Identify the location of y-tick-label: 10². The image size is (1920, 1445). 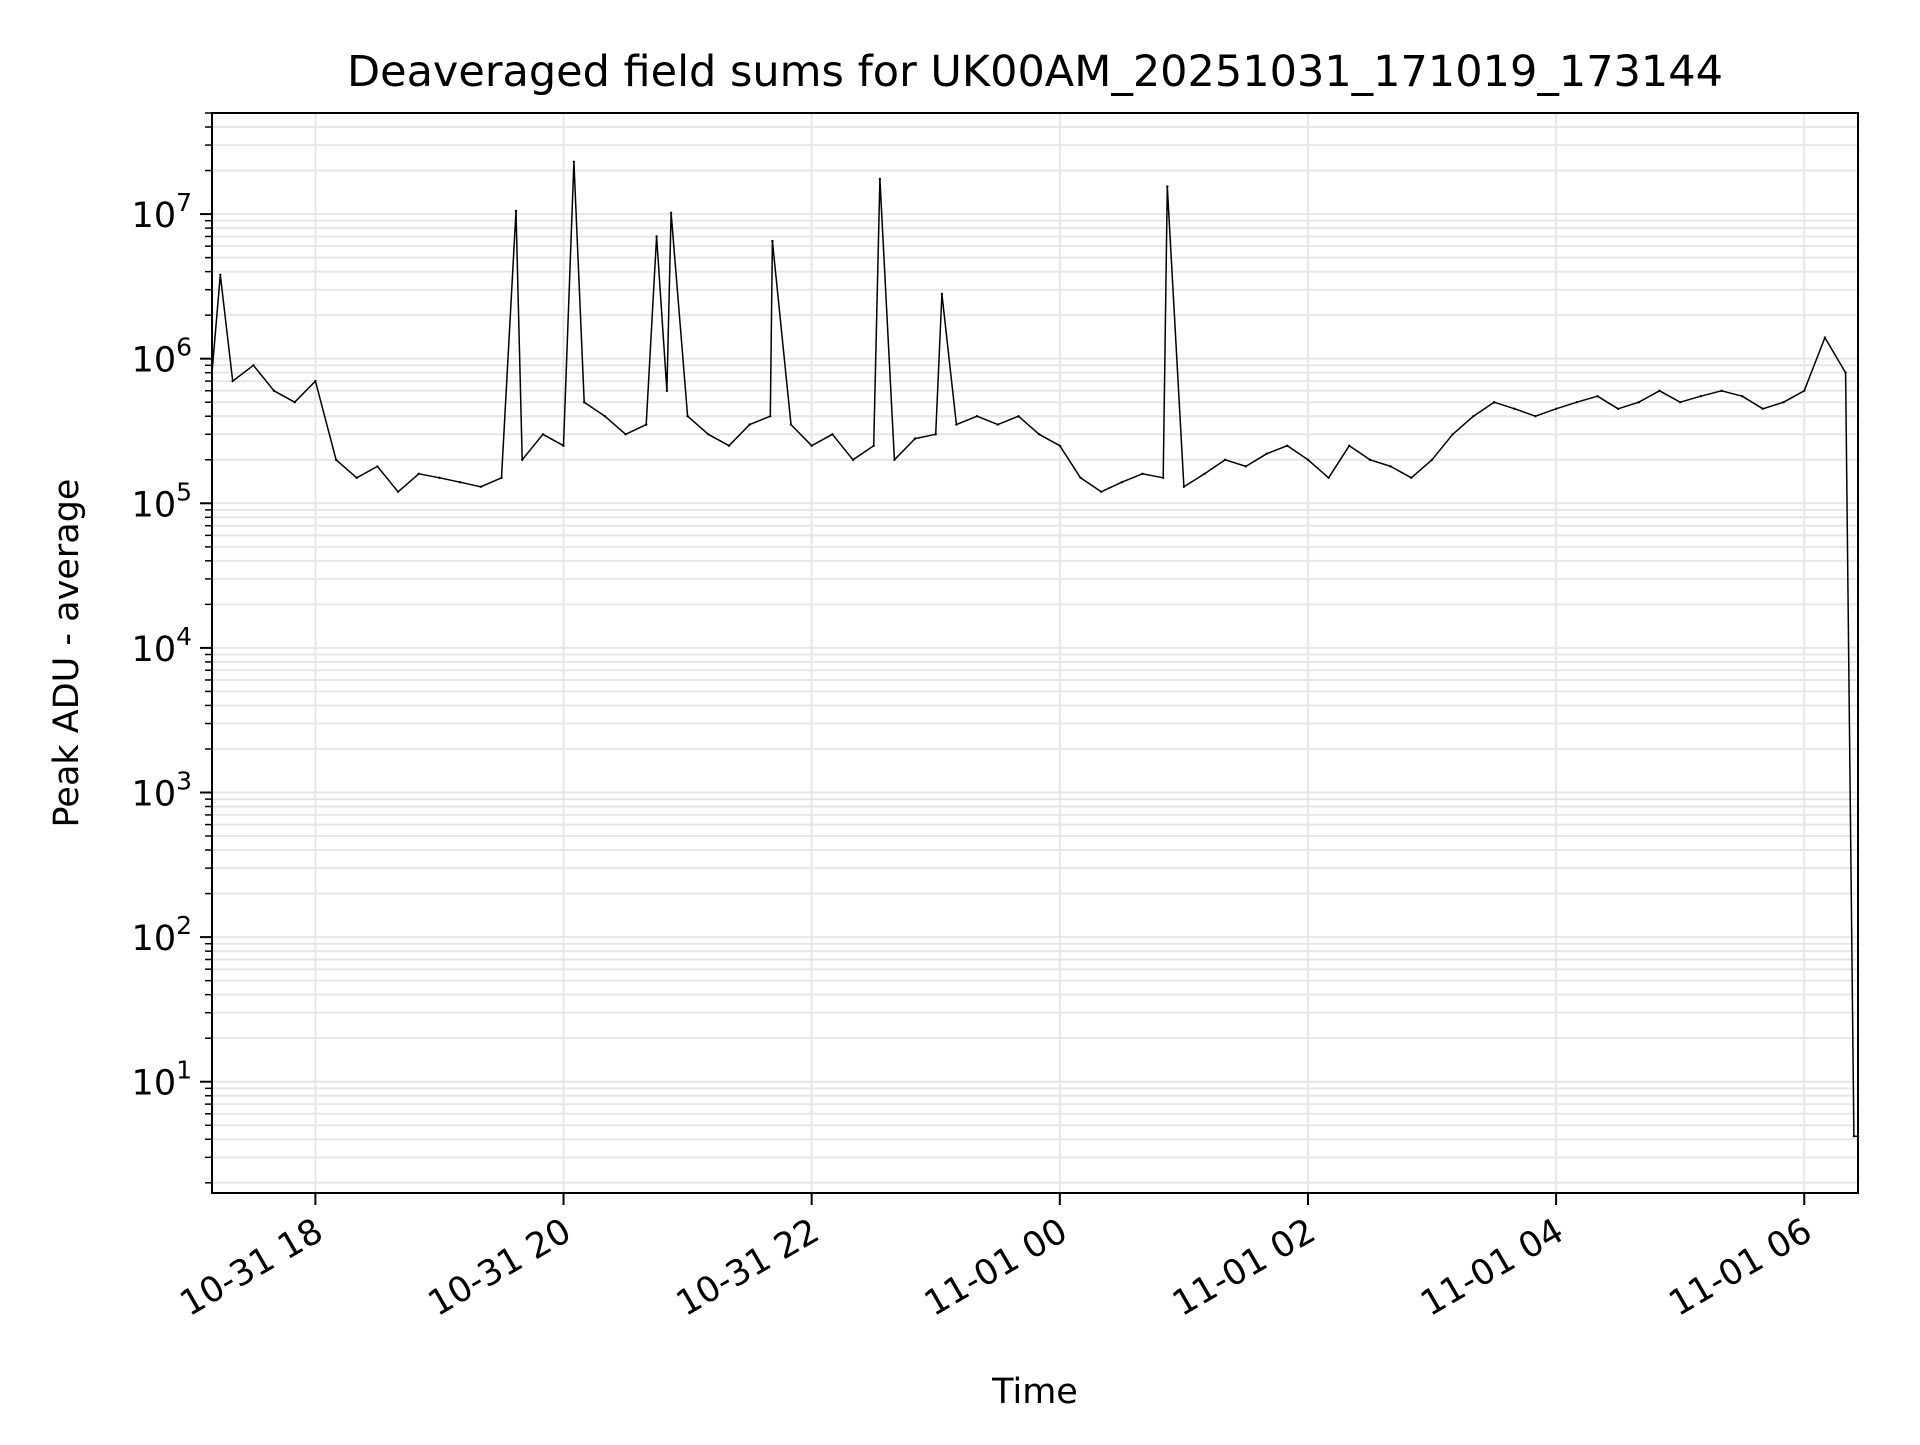
(162, 935).